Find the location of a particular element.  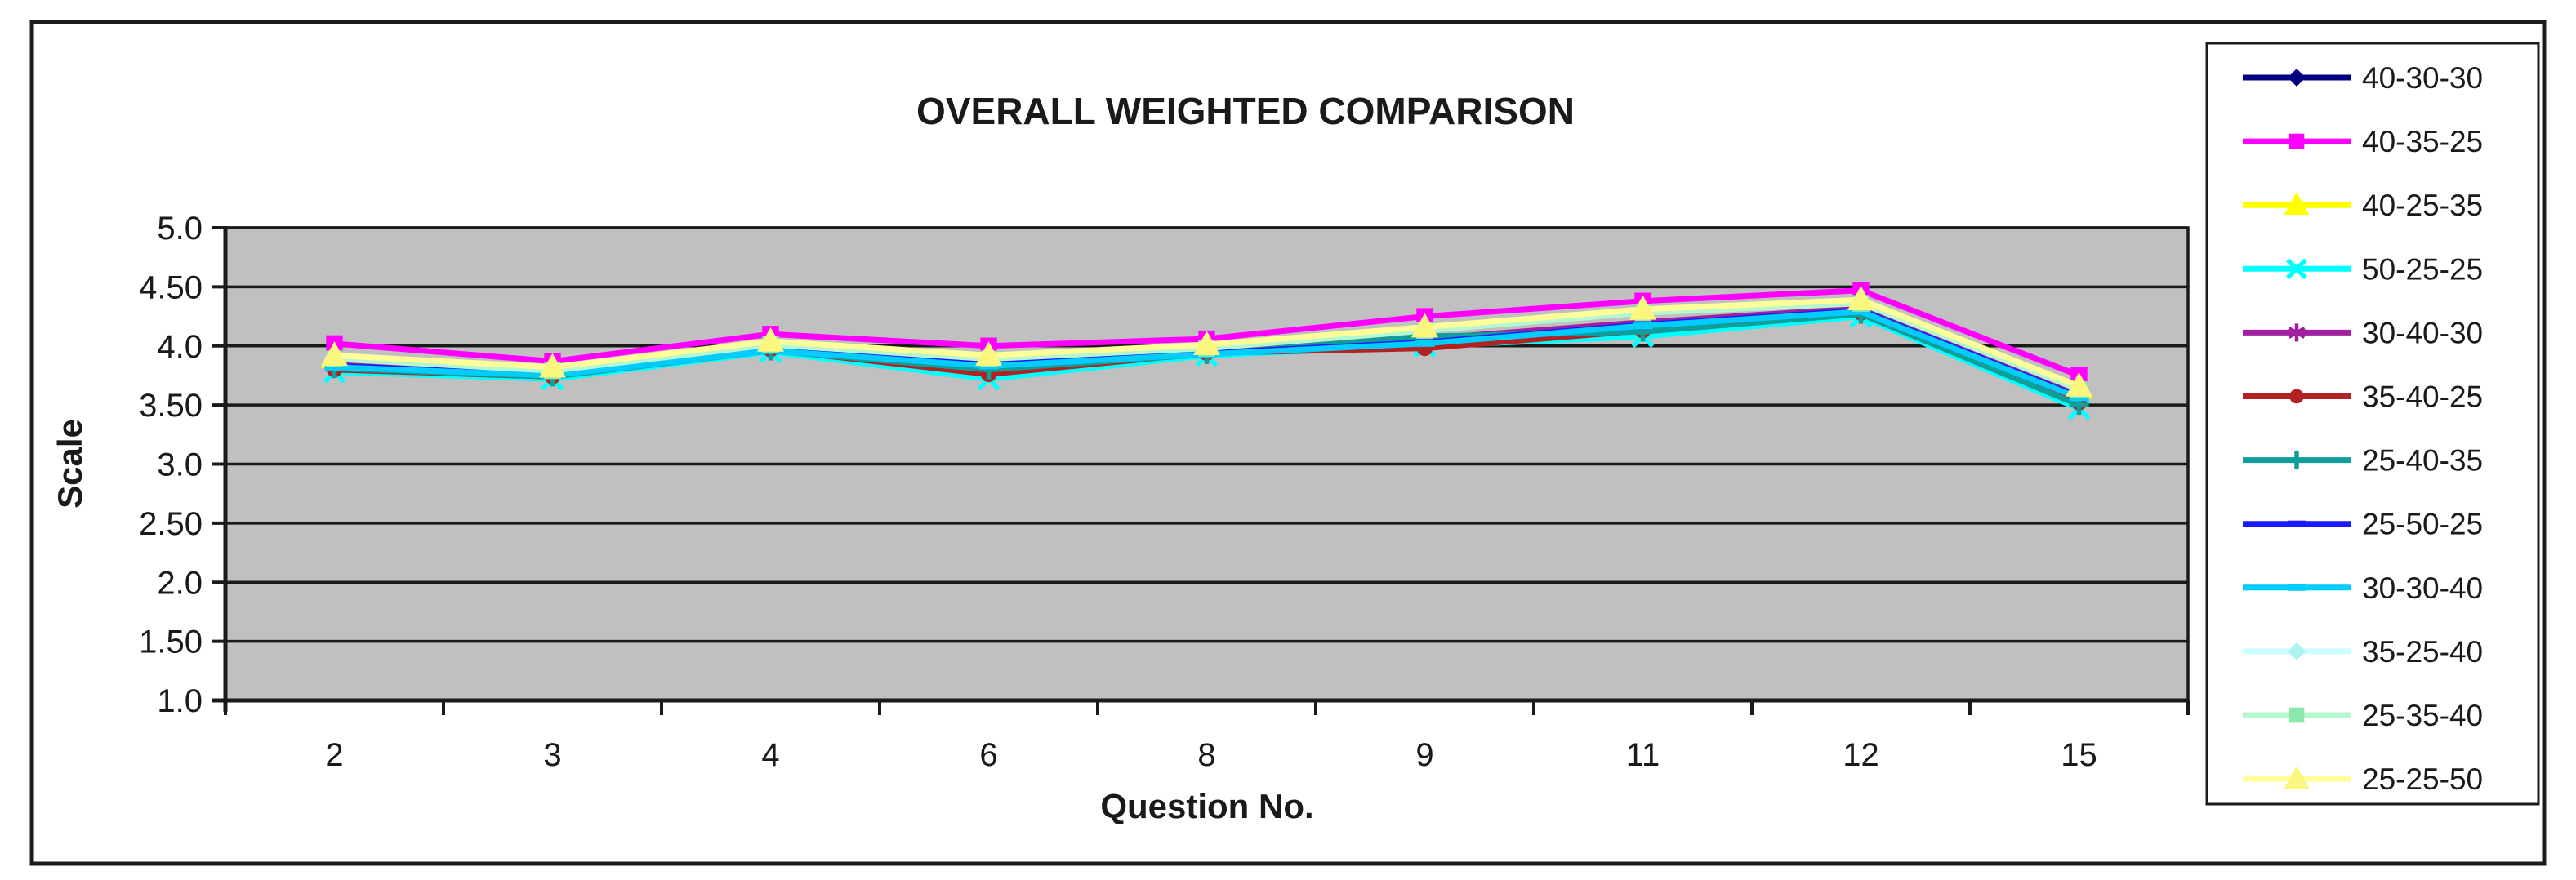

x-tick-label: 9 is located at coordinates (1424, 755).